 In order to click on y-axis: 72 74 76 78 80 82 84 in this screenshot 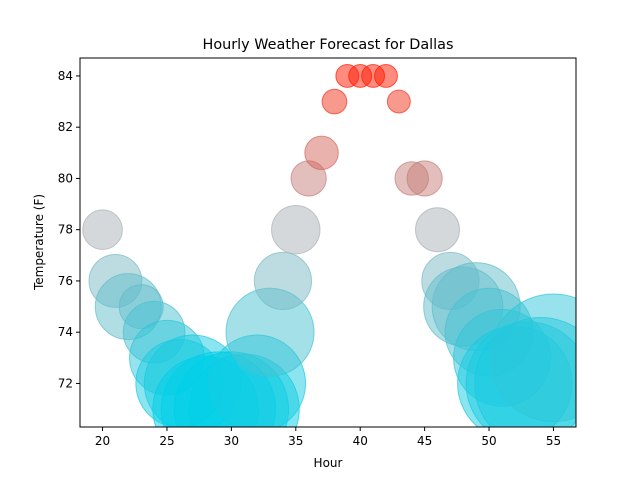, I will do `click(69, 229)`.